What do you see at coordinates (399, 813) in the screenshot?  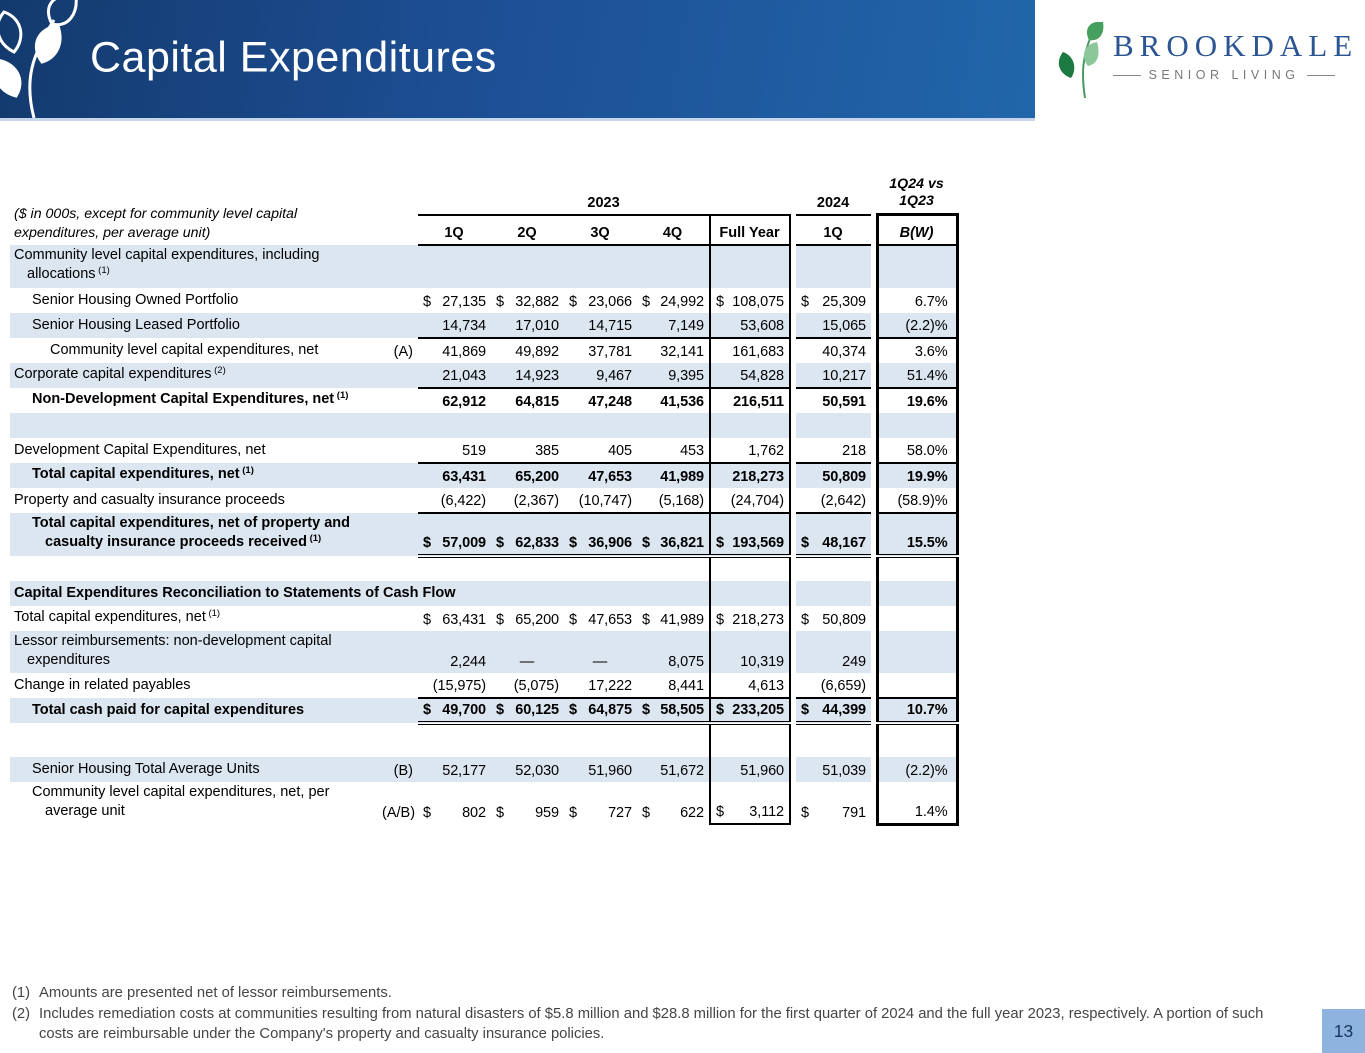 I see `ref-label: (A/B)` at bounding box center [399, 813].